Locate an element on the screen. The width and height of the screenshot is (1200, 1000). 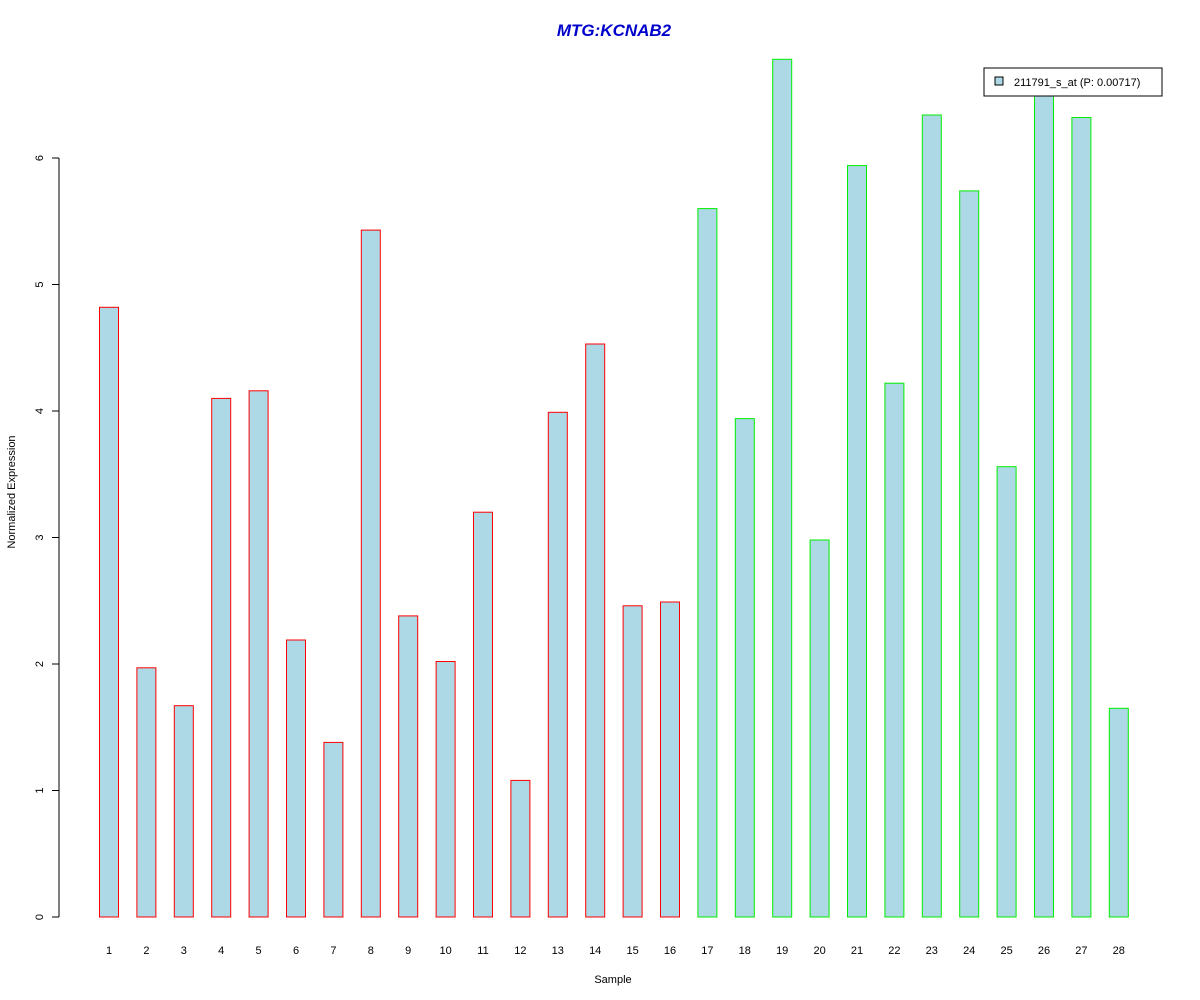
y-tick-label: 3 is located at coordinates (40, 537).